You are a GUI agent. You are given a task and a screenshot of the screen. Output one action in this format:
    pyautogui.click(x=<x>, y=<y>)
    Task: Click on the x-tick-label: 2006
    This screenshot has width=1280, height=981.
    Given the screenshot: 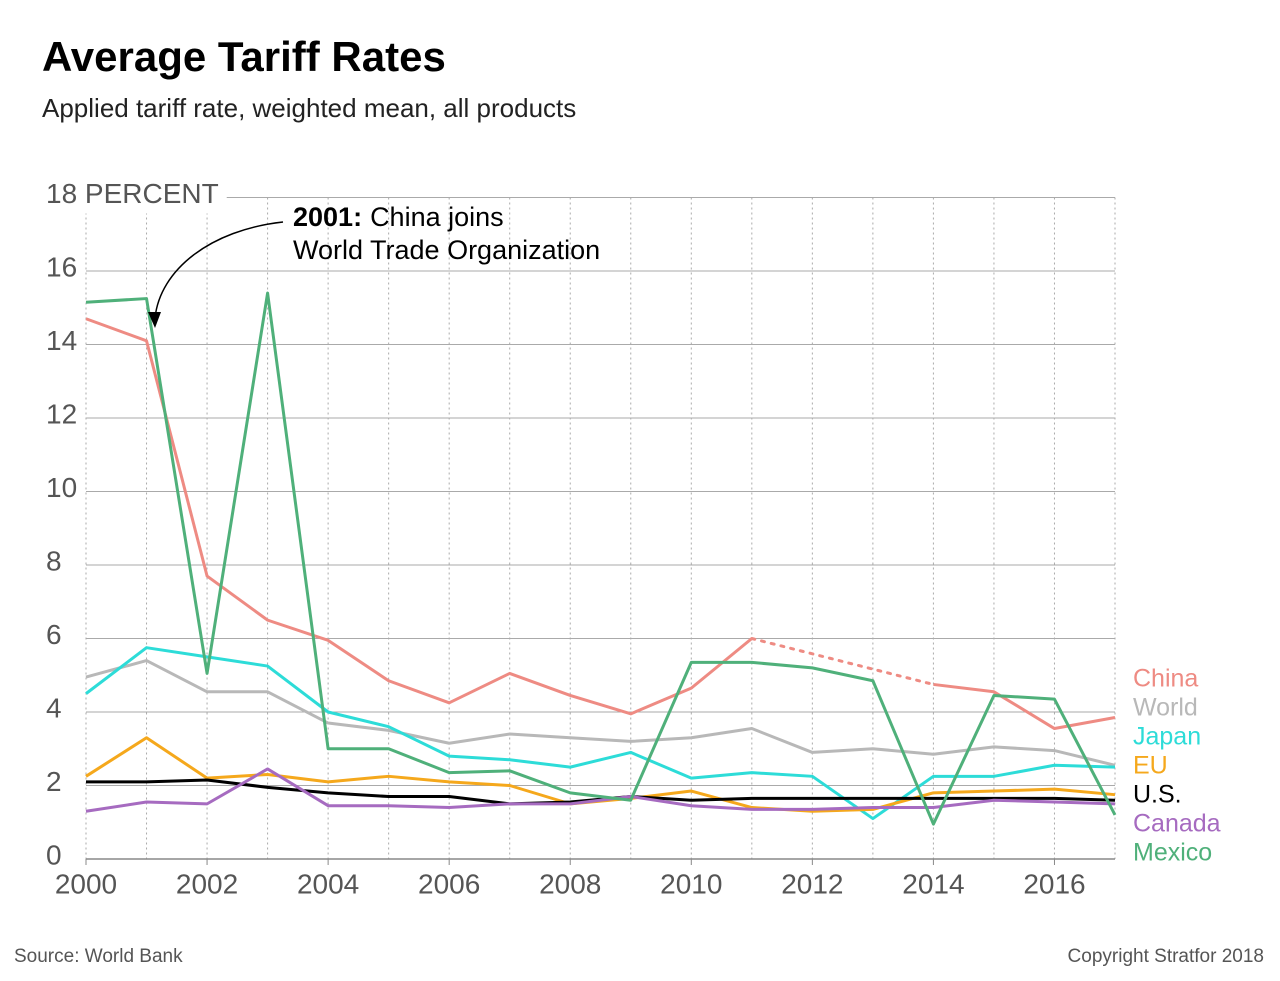 What is the action you would take?
    pyautogui.click(x=449, y=883)
    